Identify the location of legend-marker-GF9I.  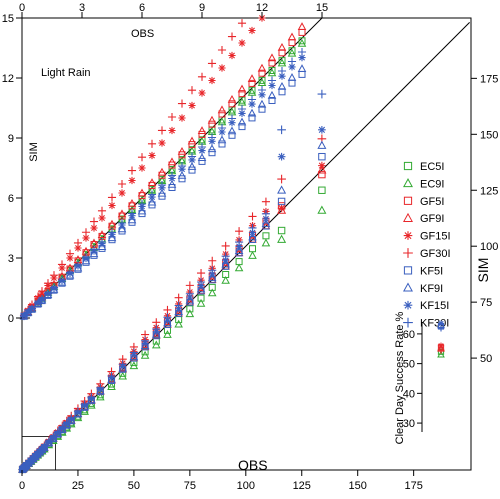
(408, 217).